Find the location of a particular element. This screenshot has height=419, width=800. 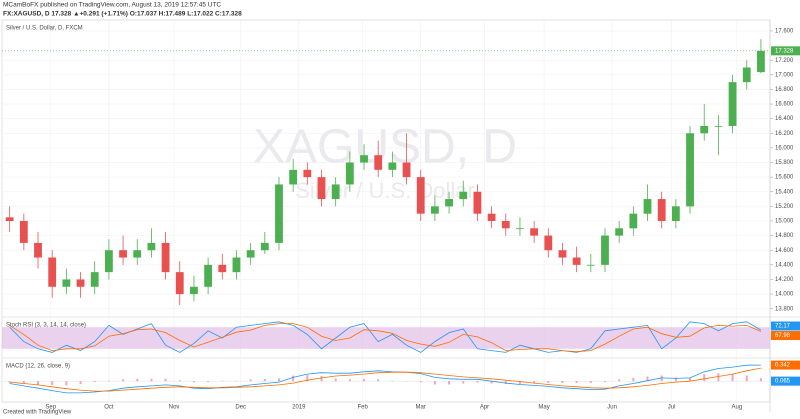

stoch-line is located at coordinates (385, 338).